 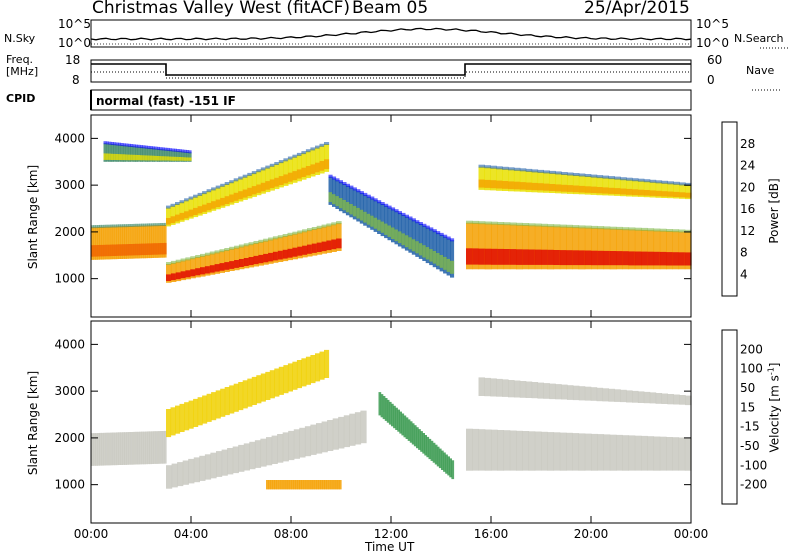 I want to click on velocity-colorbar-tick-5: -50, so click(x=750, y=446).